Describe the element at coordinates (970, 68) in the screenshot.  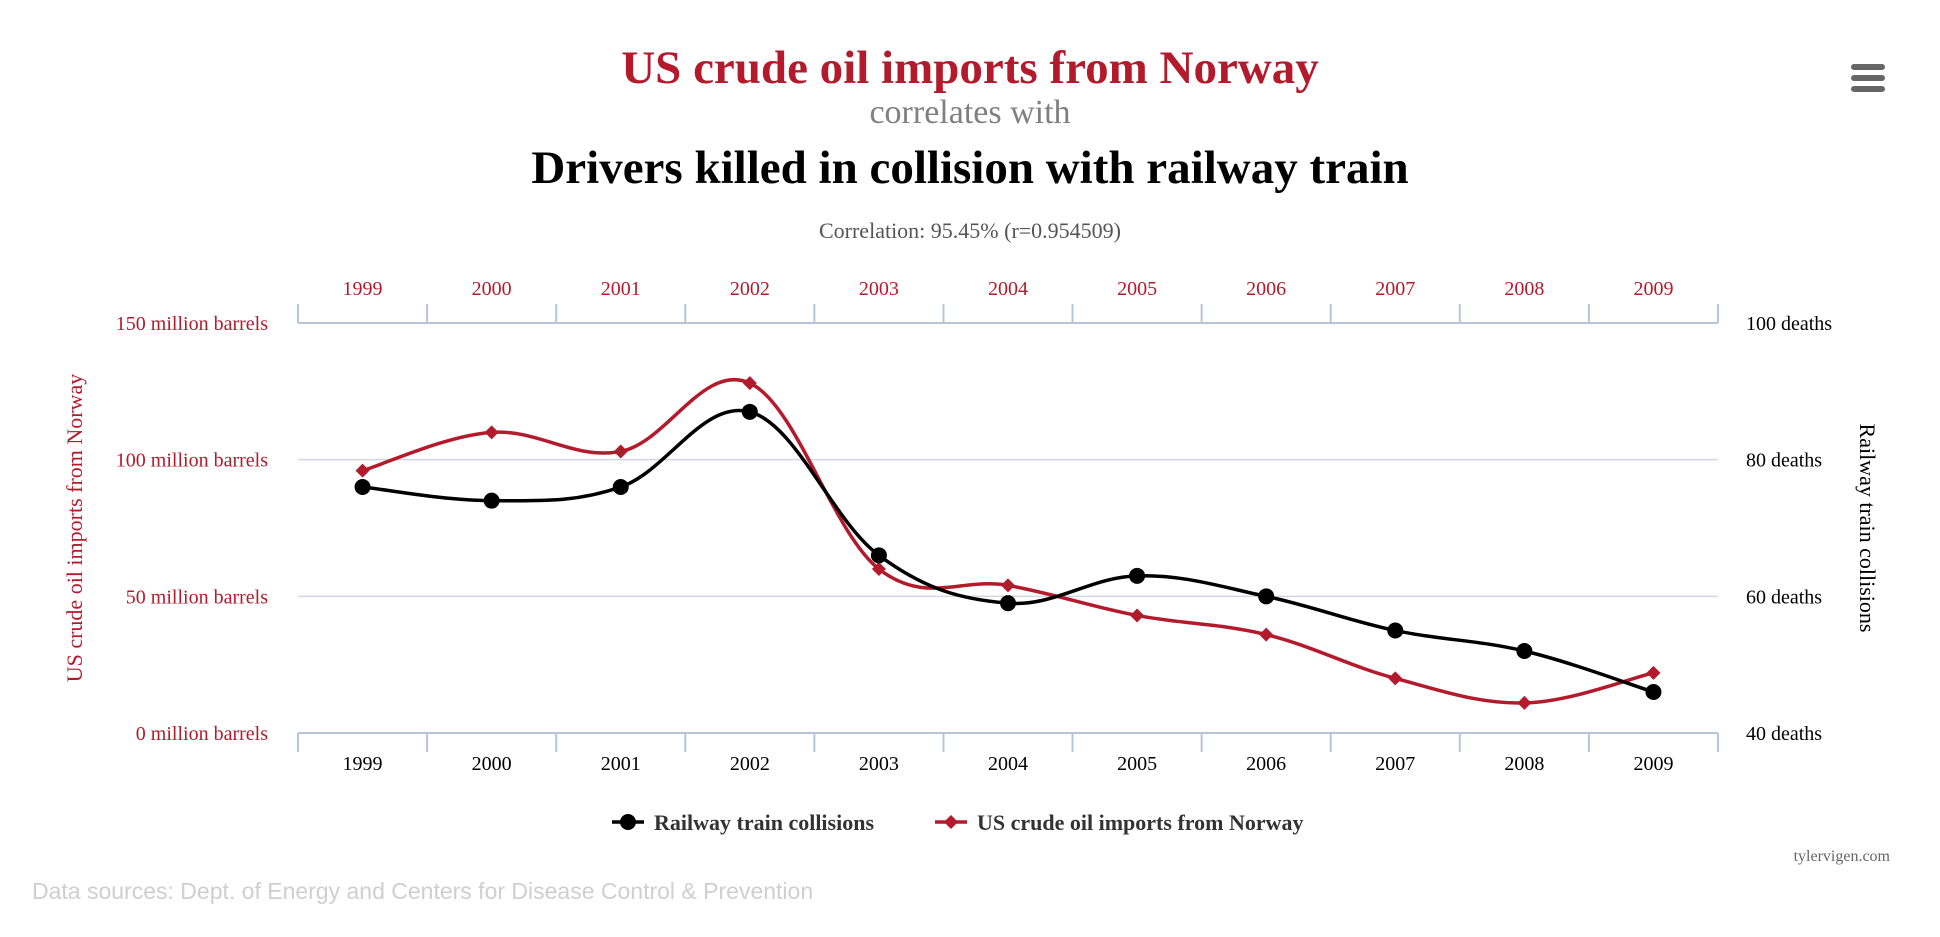
I see `chart-title: US crude oil imports from Norway` at that location.